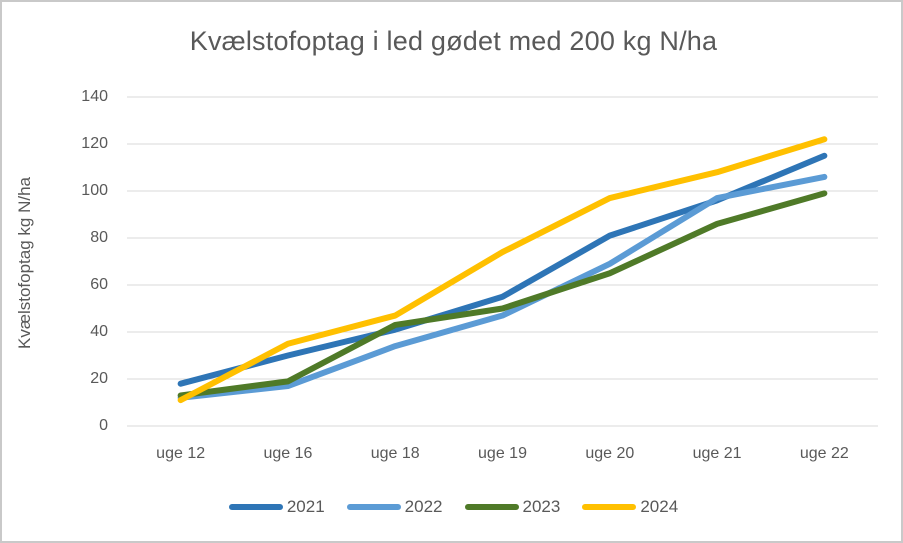 The height and width of the screenshot is (543, 903). I want to click on y-tick-label-100: 100, so click(94, 190).